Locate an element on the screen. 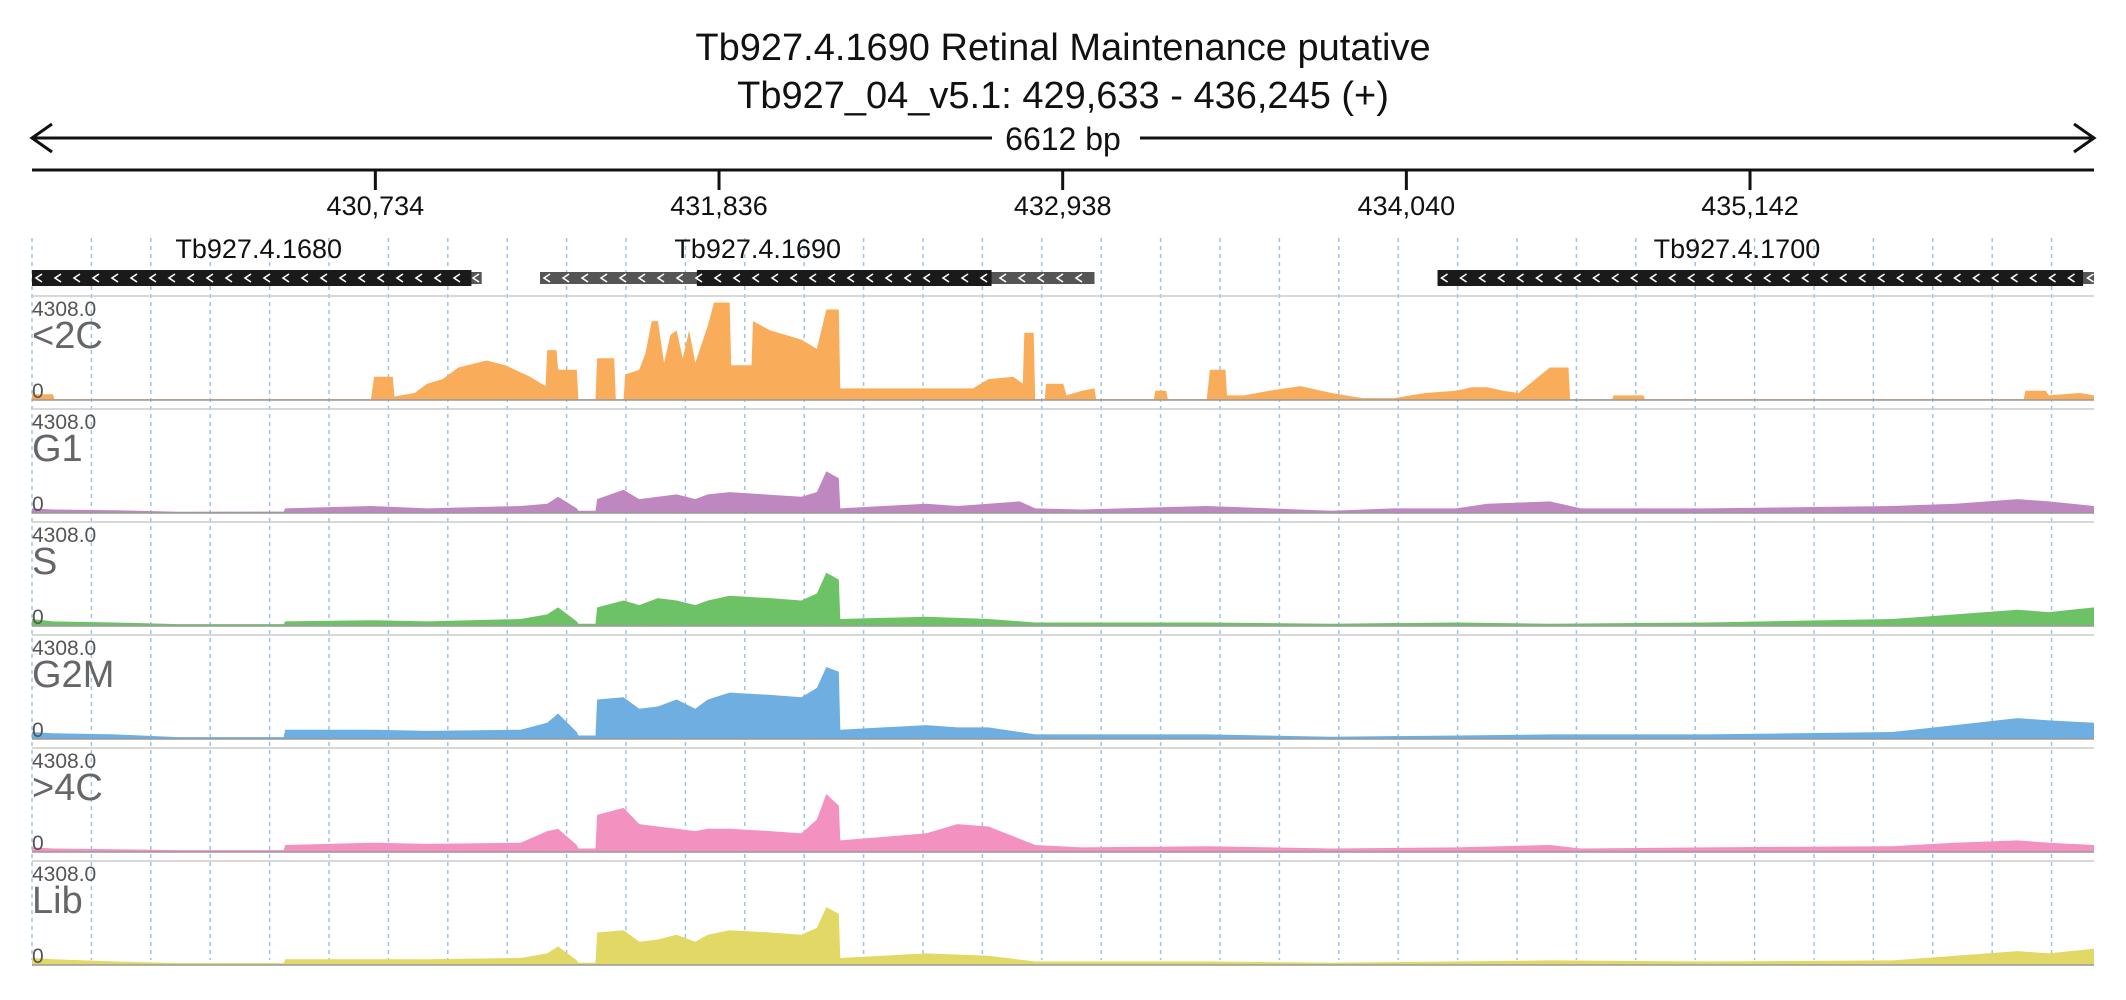  coverage-track: 4308.0G1 0 is located at coordinates (1063, 462).